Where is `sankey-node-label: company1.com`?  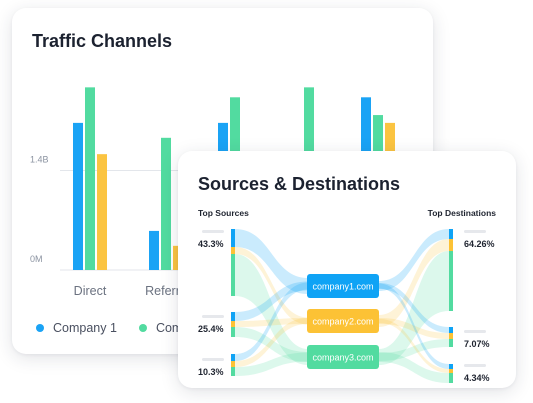
sankey-node-label: company1.com is located at coordinates (342, 287).